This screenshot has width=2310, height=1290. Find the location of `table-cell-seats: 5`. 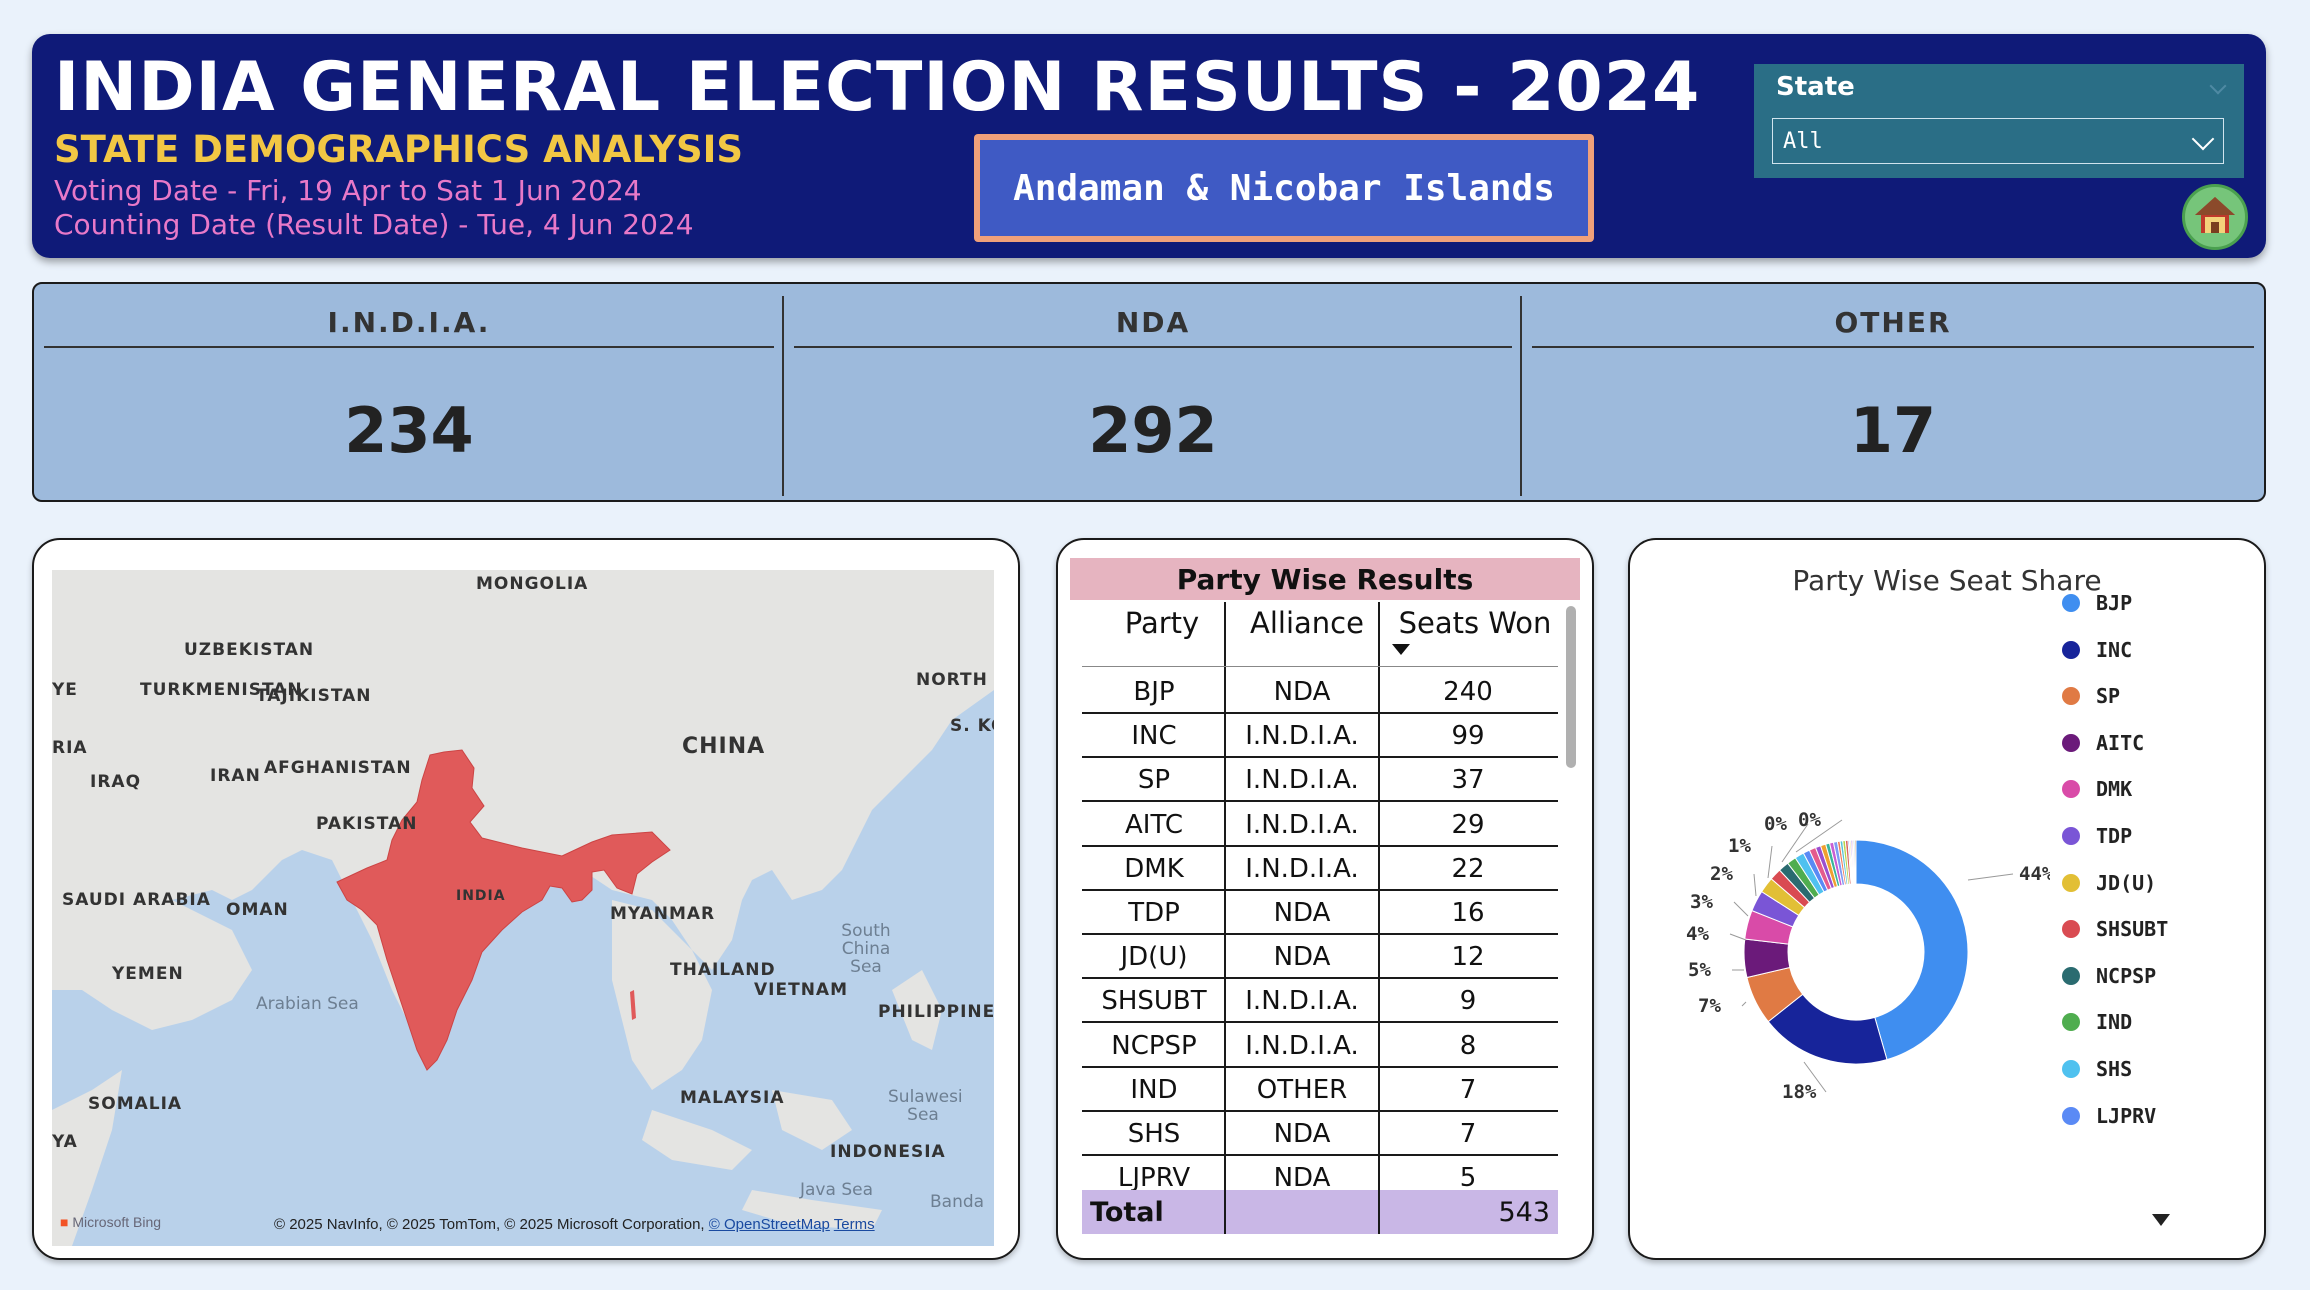

table-cell-seats: 5 is located at coordinates (1468, 1178).